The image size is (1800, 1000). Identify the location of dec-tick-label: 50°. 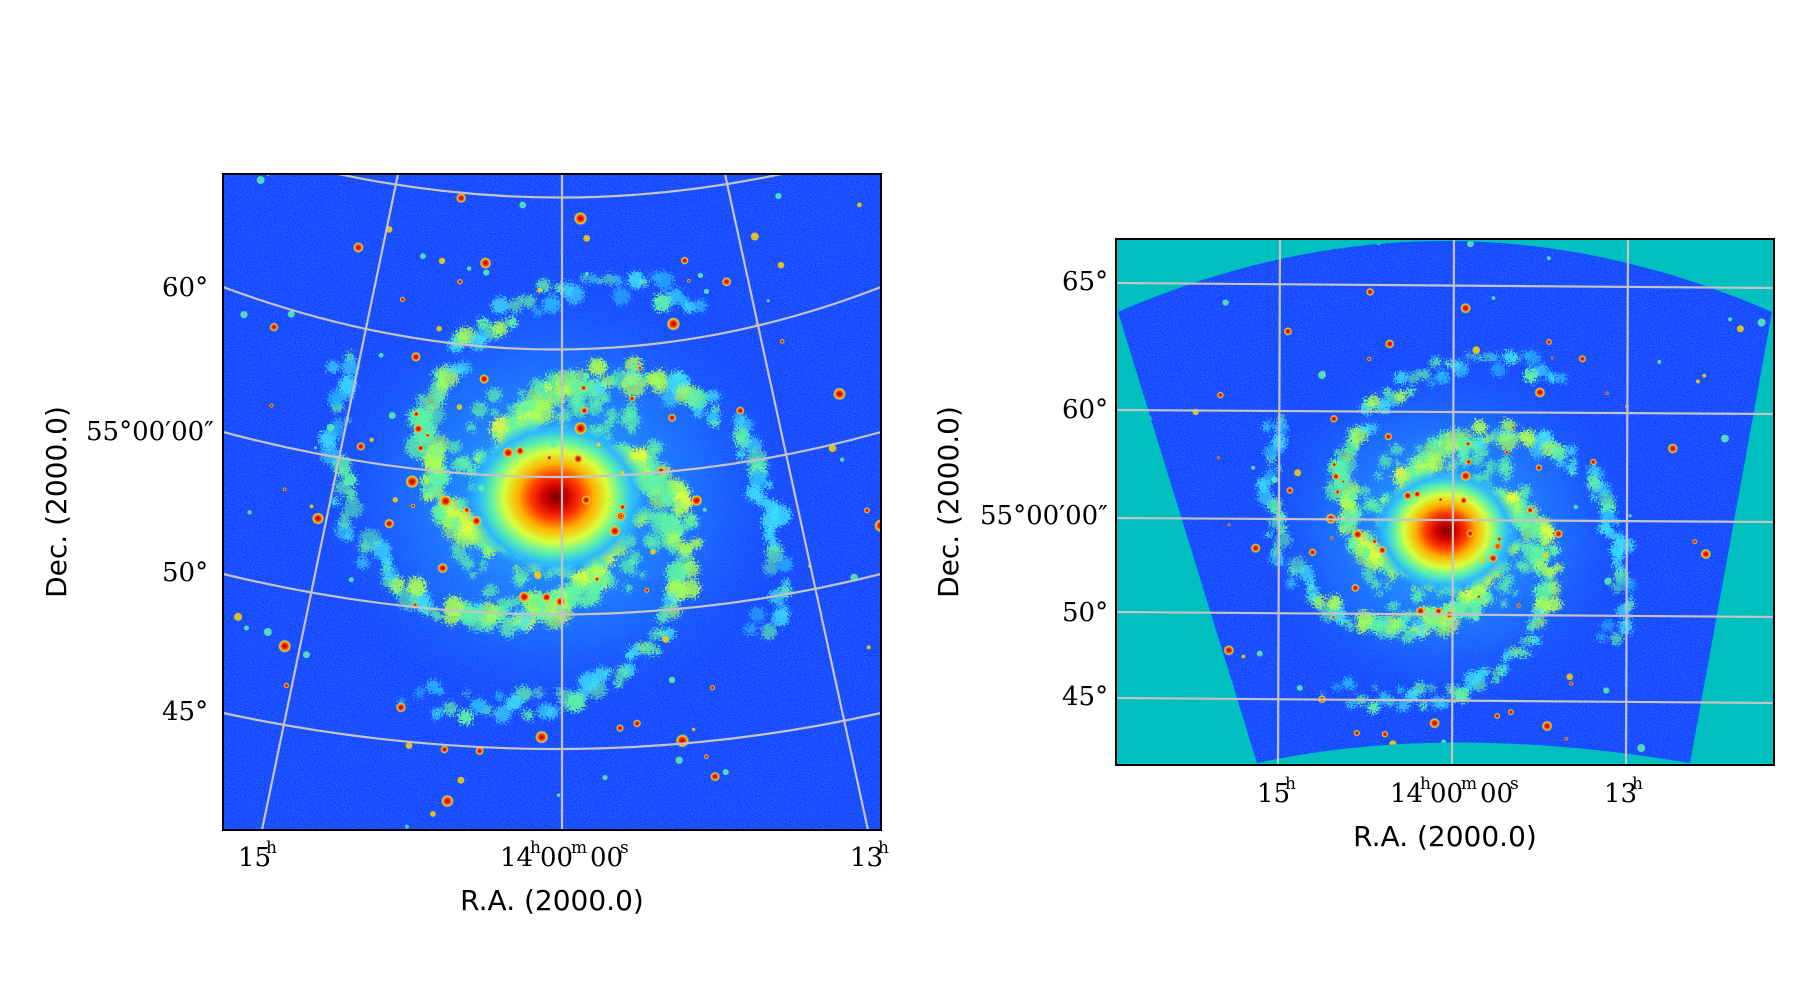
(185, 573).